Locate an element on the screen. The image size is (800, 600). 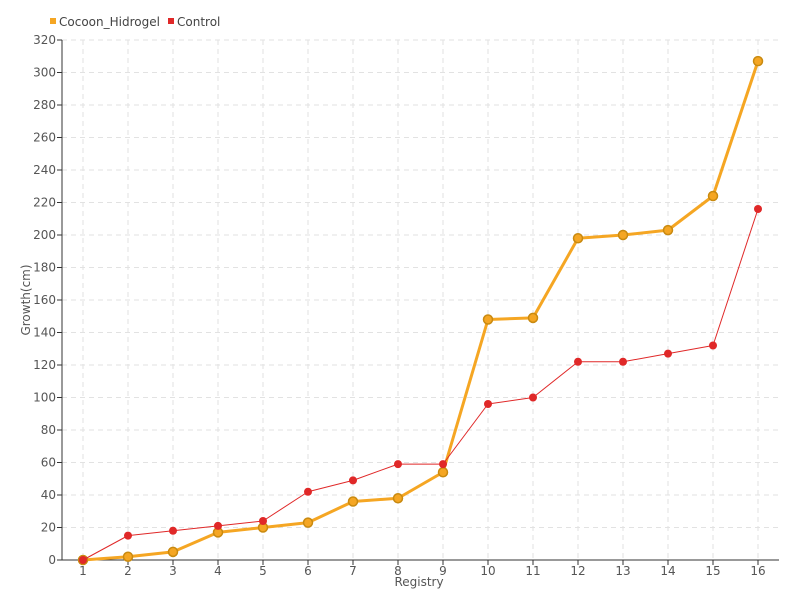
x-tick-label: 15 is located at coordinates (712, 571).